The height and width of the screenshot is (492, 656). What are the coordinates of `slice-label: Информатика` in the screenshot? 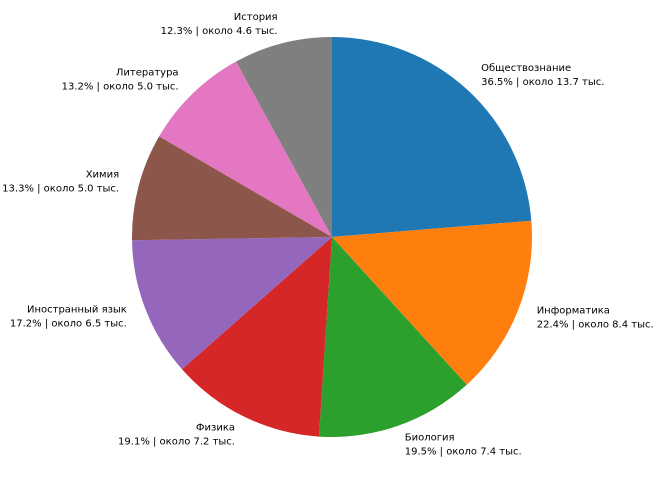 It's located at (573, 311).